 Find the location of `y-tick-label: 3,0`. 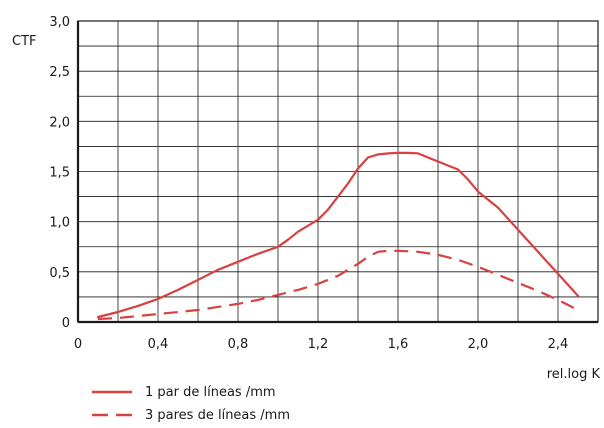

y-tick-label: 3,0 is located at coordinates (59, 22).